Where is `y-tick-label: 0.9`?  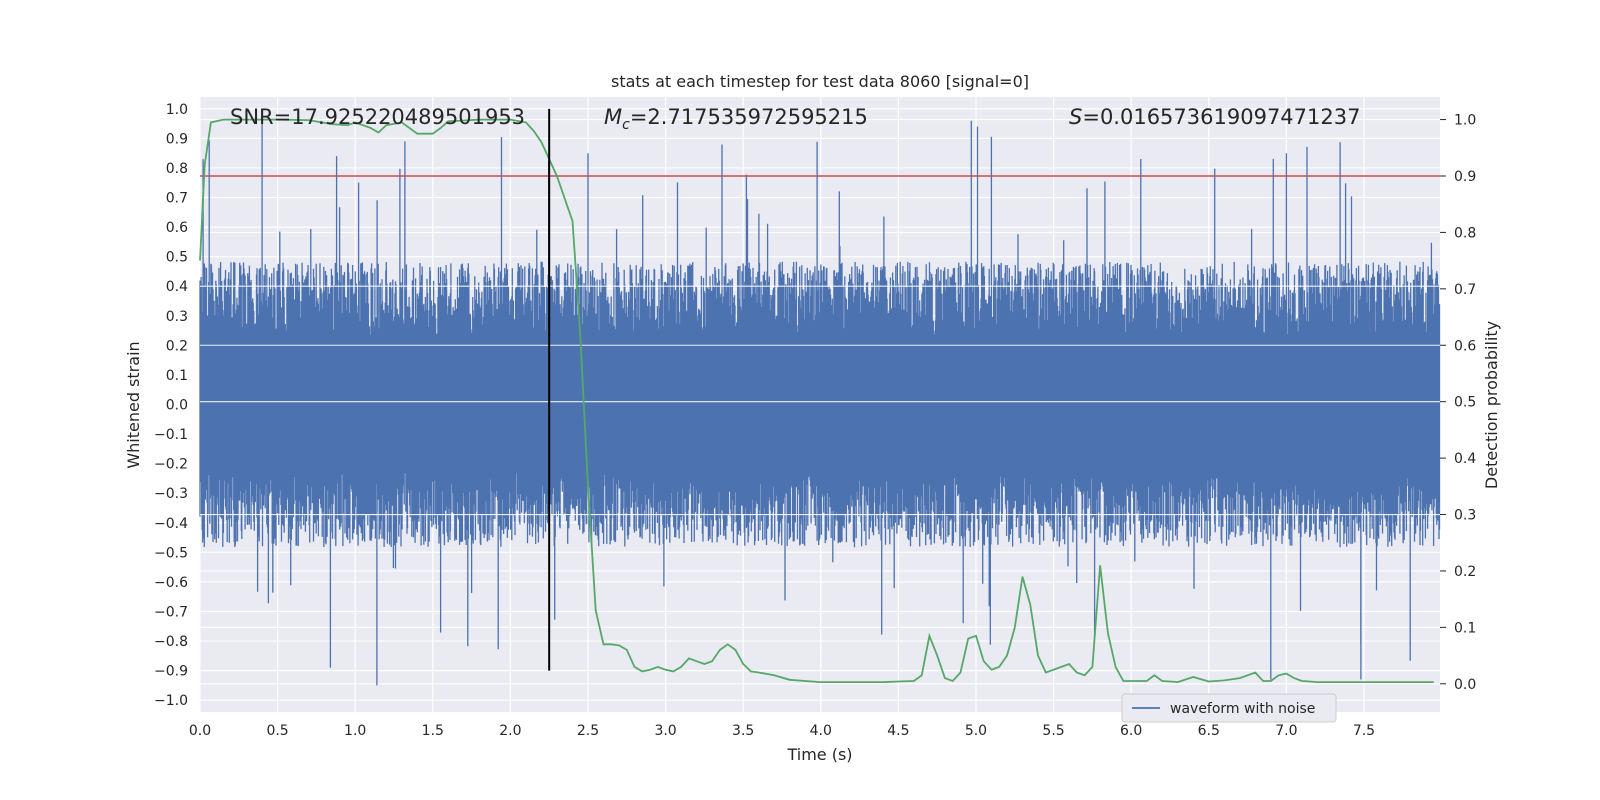 y-tick-label: 0.9 is located at coordinates (177, 139).